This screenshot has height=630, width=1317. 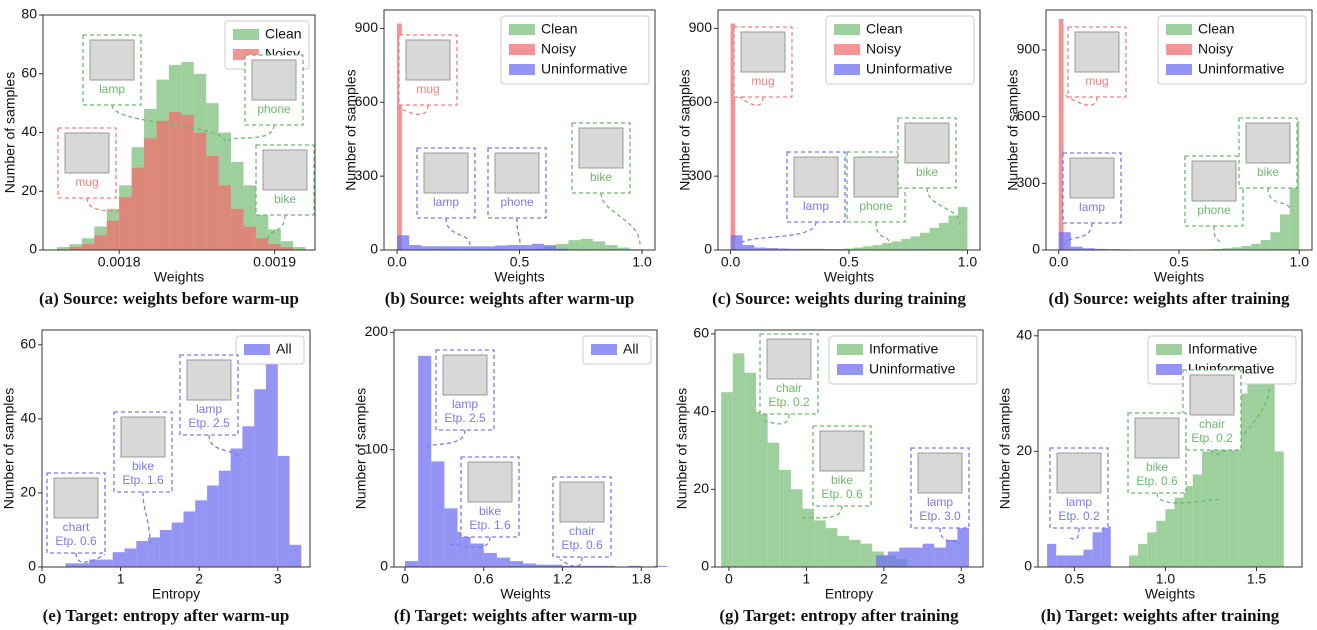 What do you see at coordinates (789, 388) in the screenshot?
I see `annotation-label: chair` at bounding box center [789, 388].